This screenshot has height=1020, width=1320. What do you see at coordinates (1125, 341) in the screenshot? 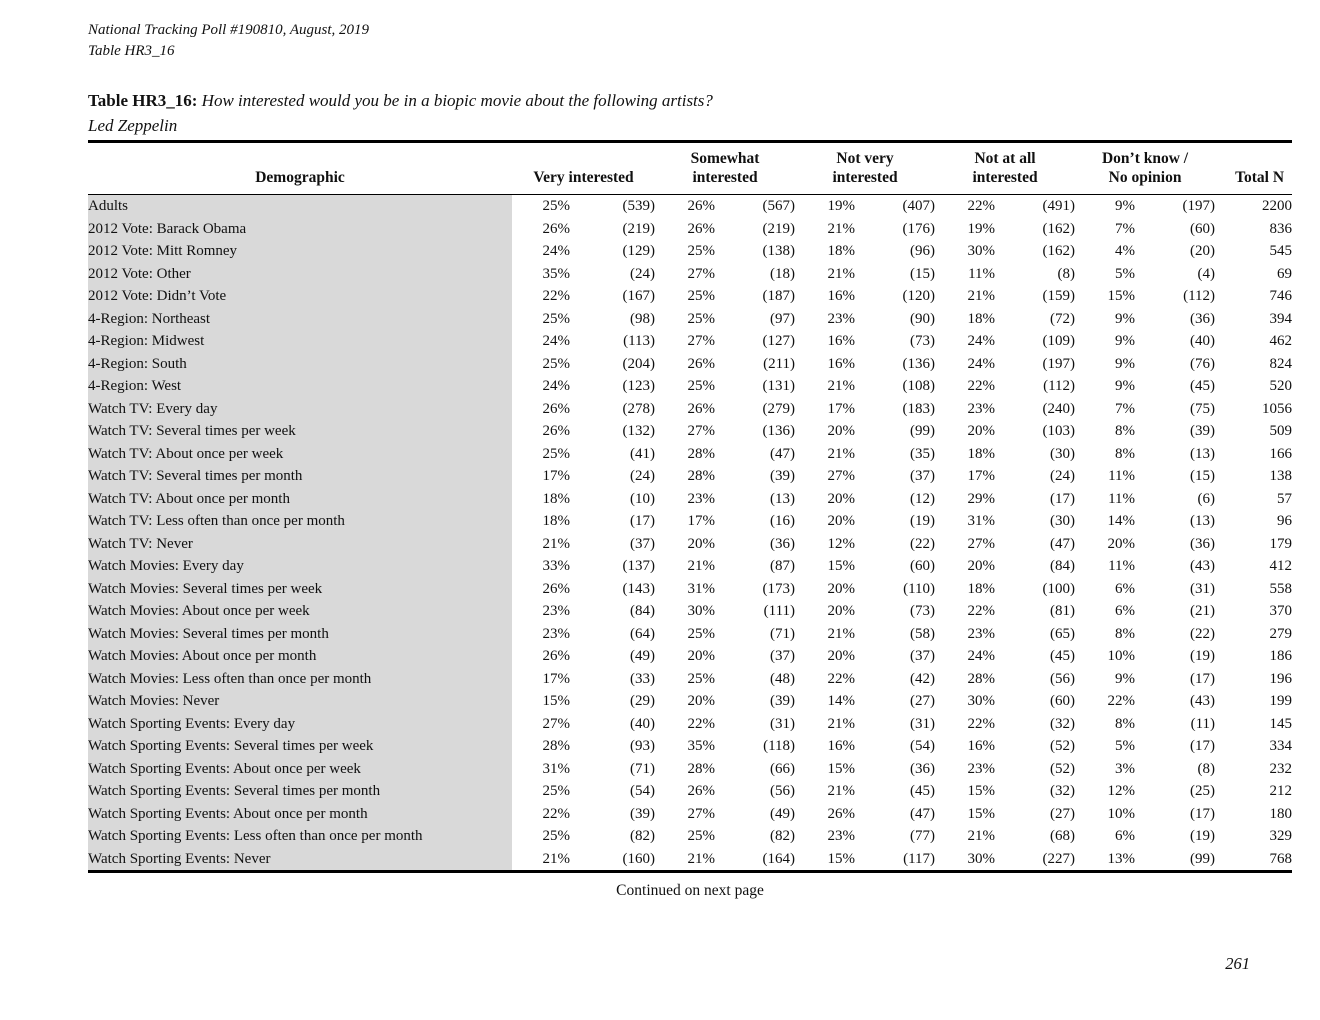
I see `percent-cell: 9%` at bounding box center [1125, 341].